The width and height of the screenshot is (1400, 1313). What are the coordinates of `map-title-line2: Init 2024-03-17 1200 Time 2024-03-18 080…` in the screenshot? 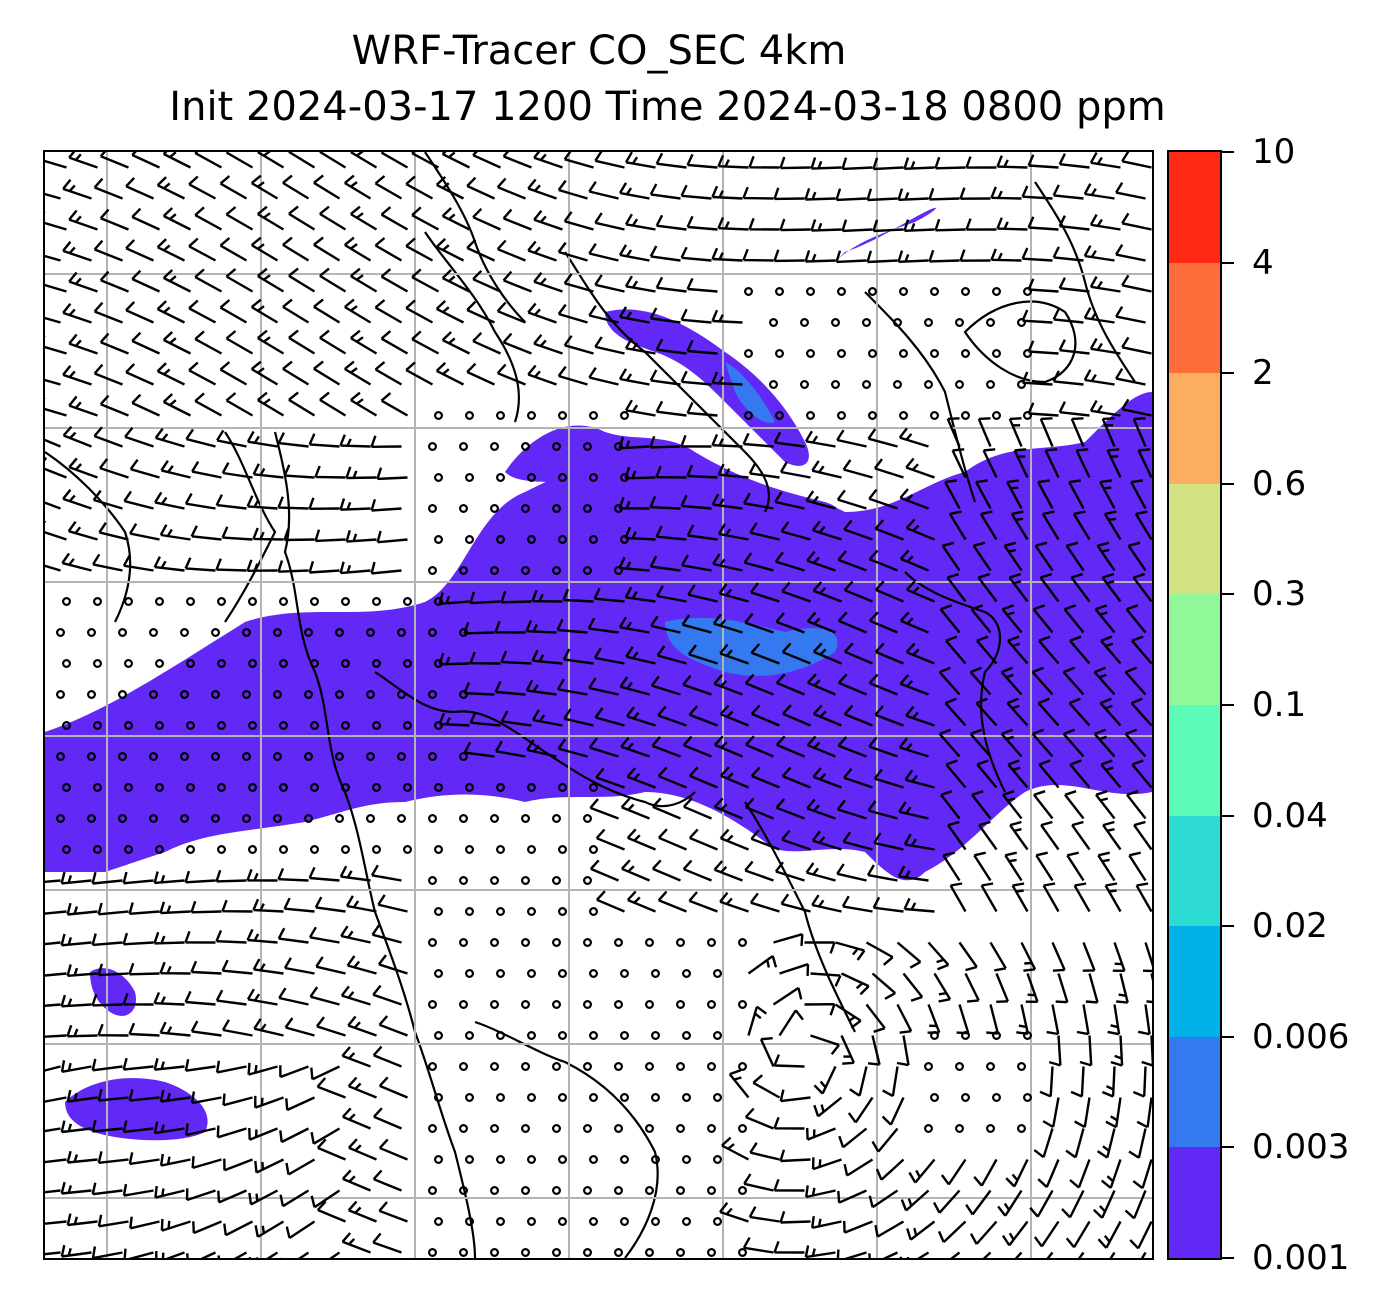 It's located at (667, 107).